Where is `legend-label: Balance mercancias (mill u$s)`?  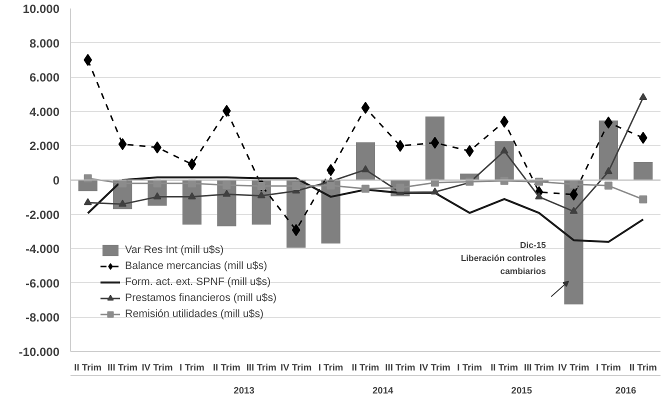 legend-label: Balance mercancias (mill u$s) is located at coordinates (196, 266).